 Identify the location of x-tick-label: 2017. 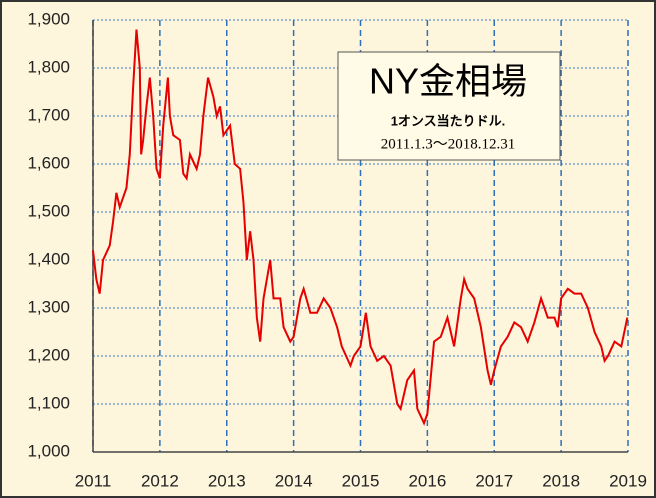
(494, 480).